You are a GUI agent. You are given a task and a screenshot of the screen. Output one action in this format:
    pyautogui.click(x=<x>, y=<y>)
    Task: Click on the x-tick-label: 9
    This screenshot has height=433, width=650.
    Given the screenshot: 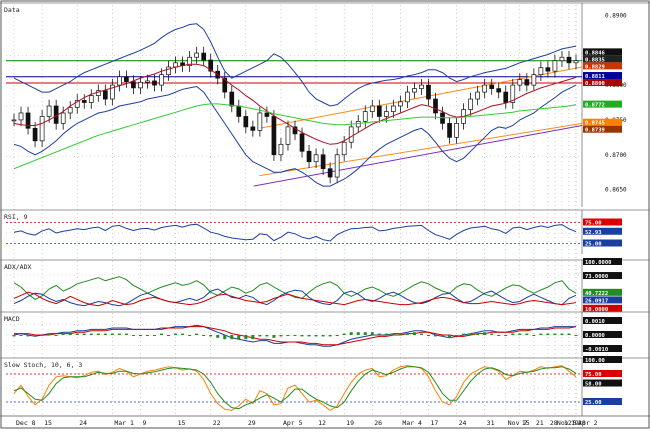 What is the action you would take?
    pyautogui.click(x=144, y=423)
    